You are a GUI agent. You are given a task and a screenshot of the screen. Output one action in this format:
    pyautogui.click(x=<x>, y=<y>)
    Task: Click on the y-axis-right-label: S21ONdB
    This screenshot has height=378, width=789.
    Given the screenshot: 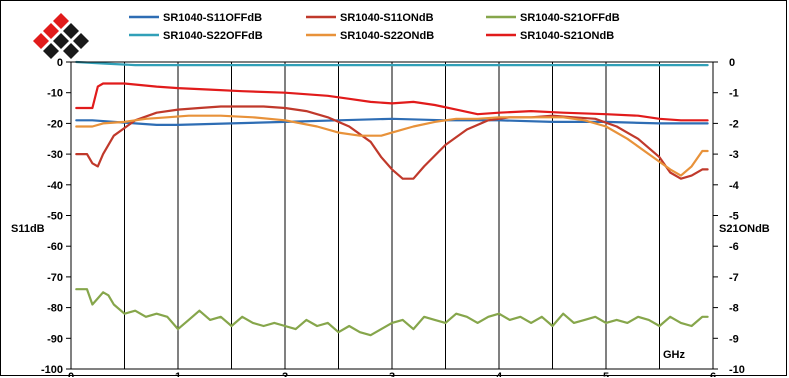 What is the action you would take?
    pyautogui.click(x=744, y=229)
    